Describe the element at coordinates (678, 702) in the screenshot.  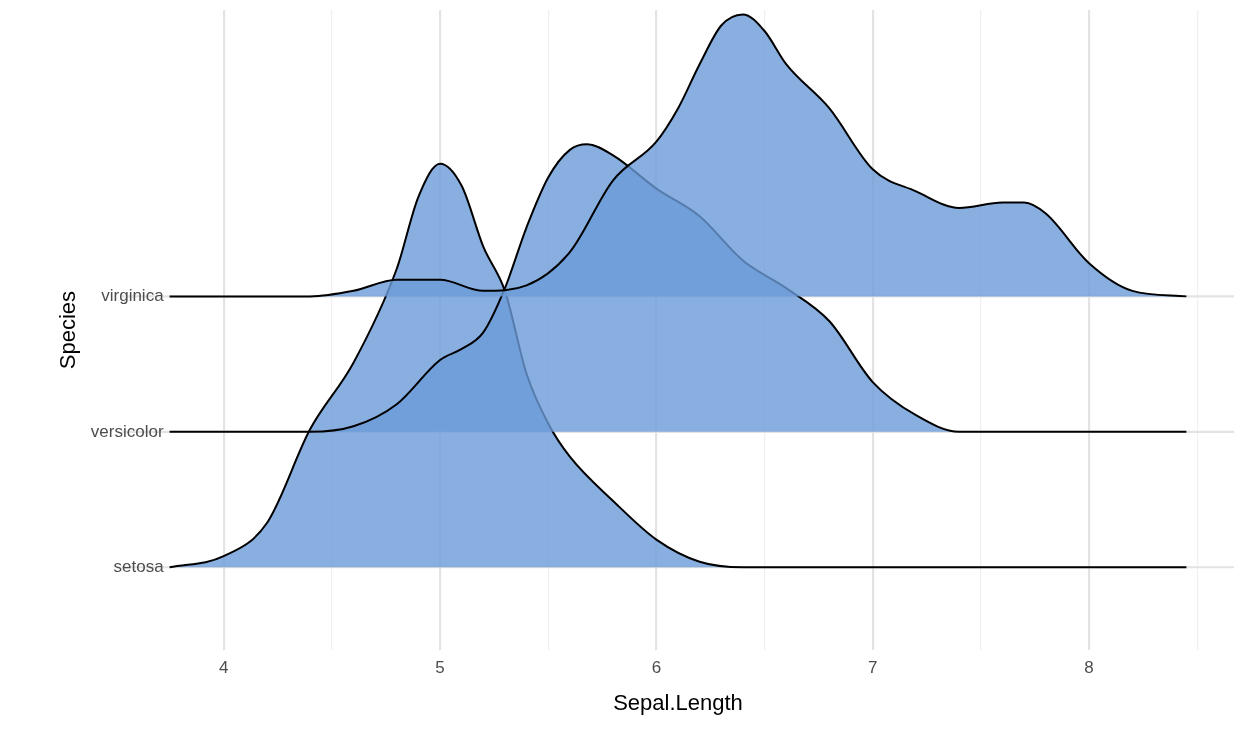
I see `x-axis-title: Sepal.Length` at that location.